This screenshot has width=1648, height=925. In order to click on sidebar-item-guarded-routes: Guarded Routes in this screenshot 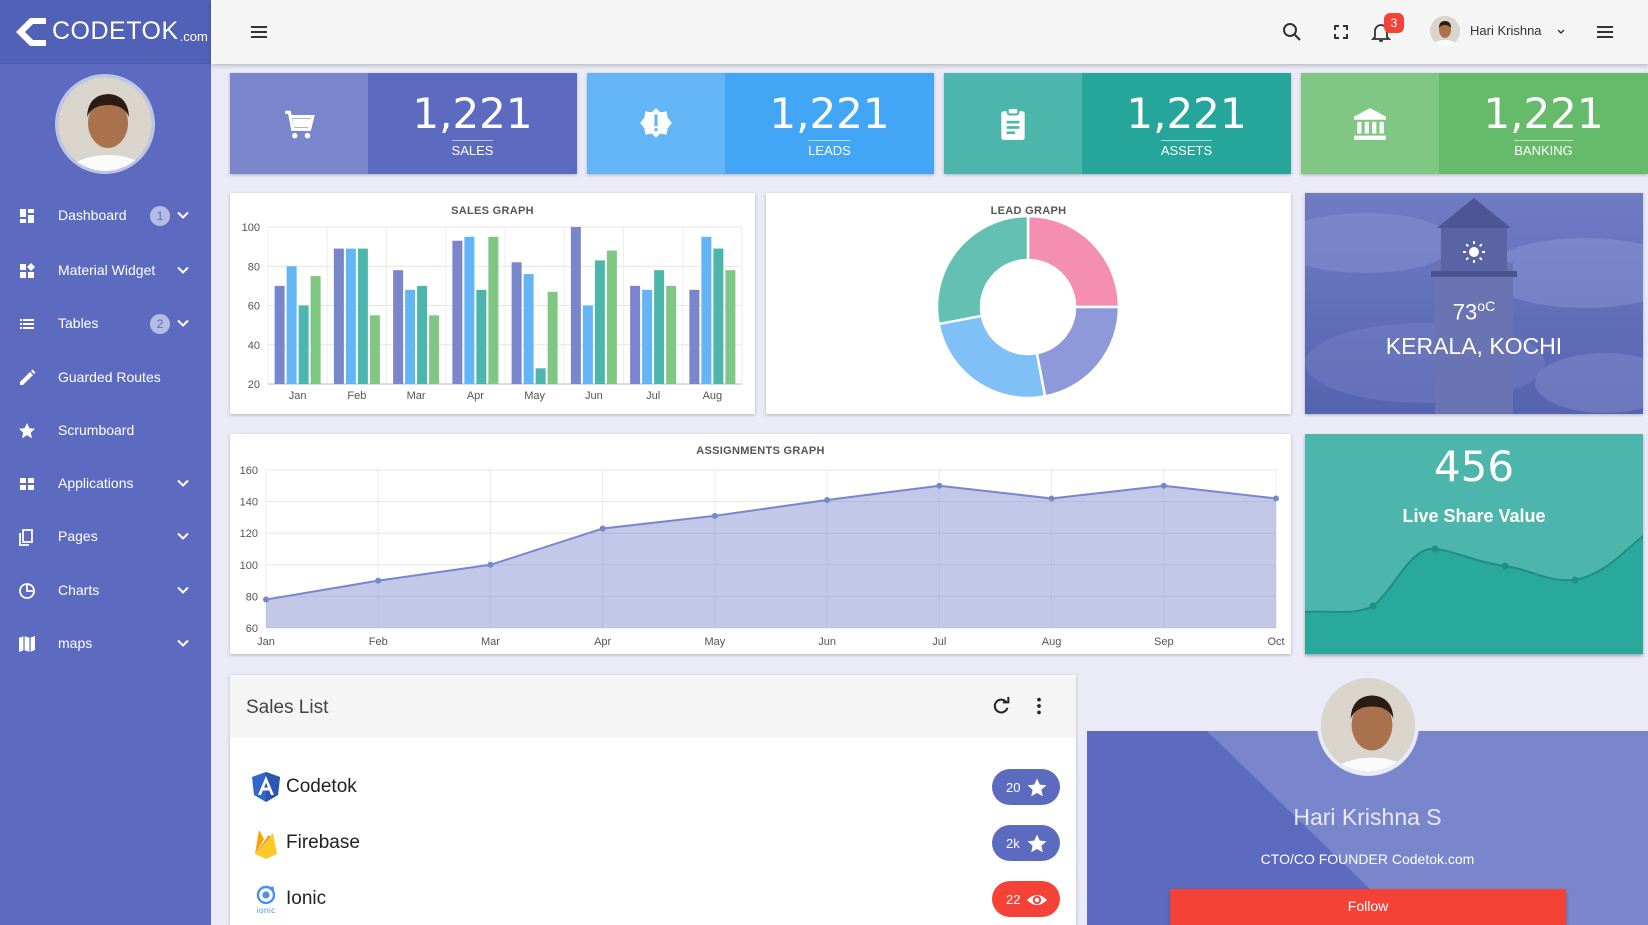, I will do `click(105, 376)`.